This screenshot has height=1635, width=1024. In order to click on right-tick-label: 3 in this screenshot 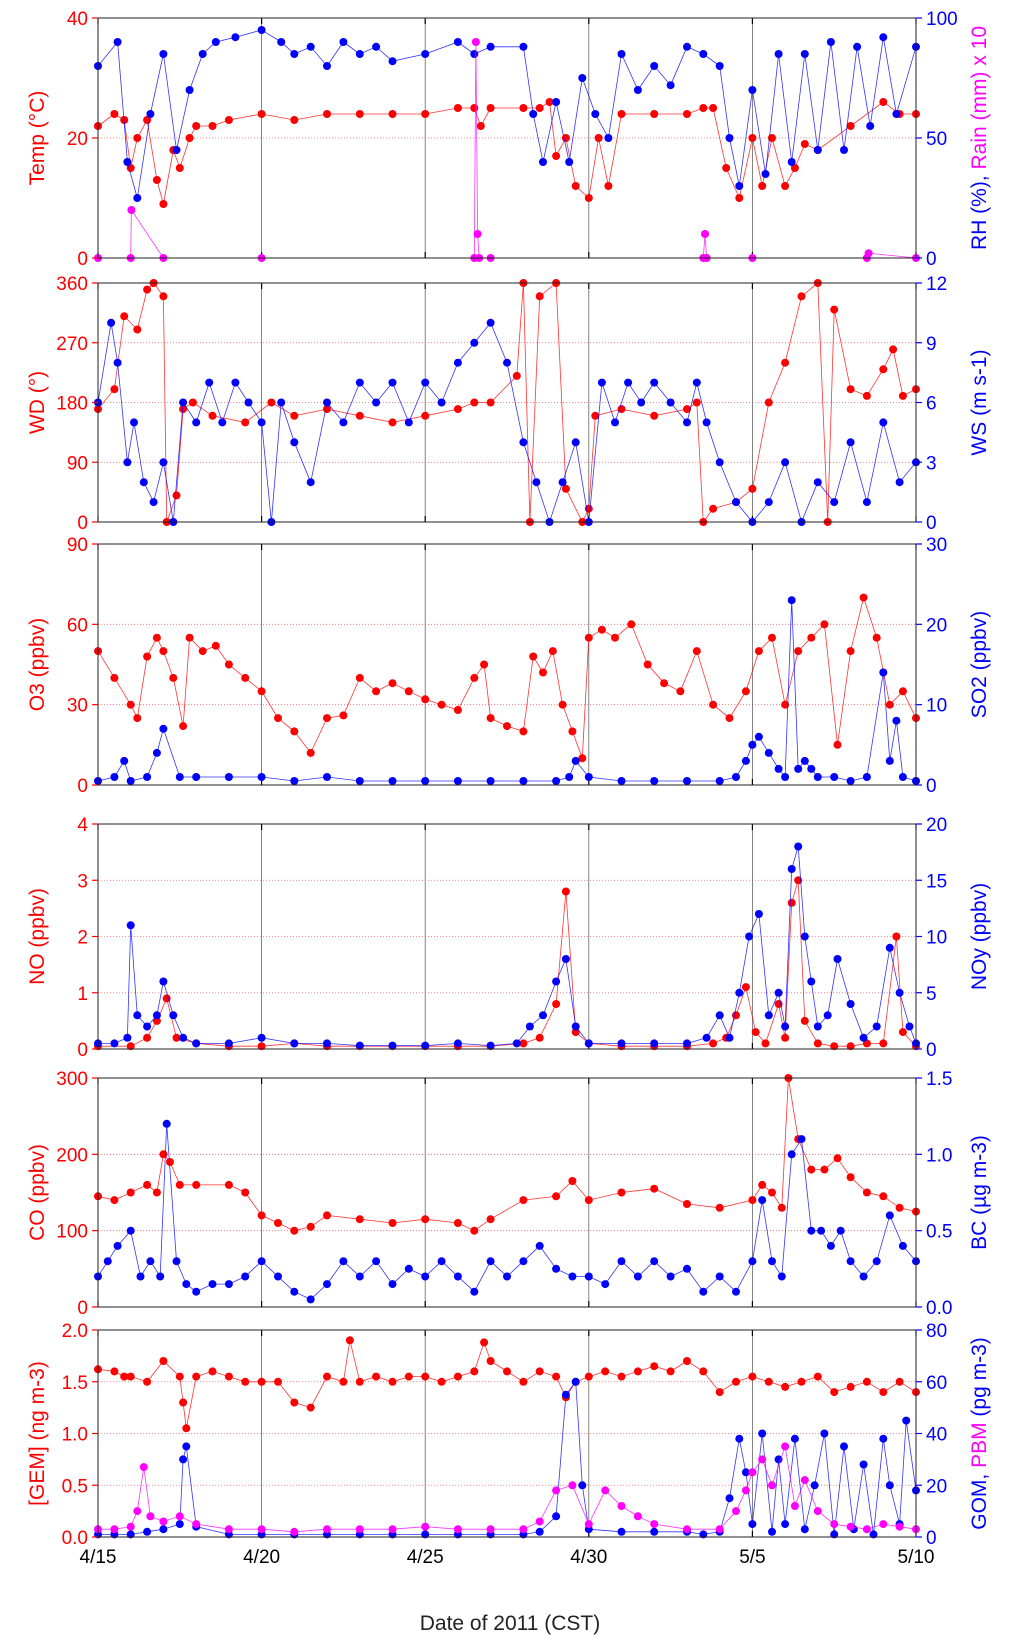, I will do `click(931, 463)`.